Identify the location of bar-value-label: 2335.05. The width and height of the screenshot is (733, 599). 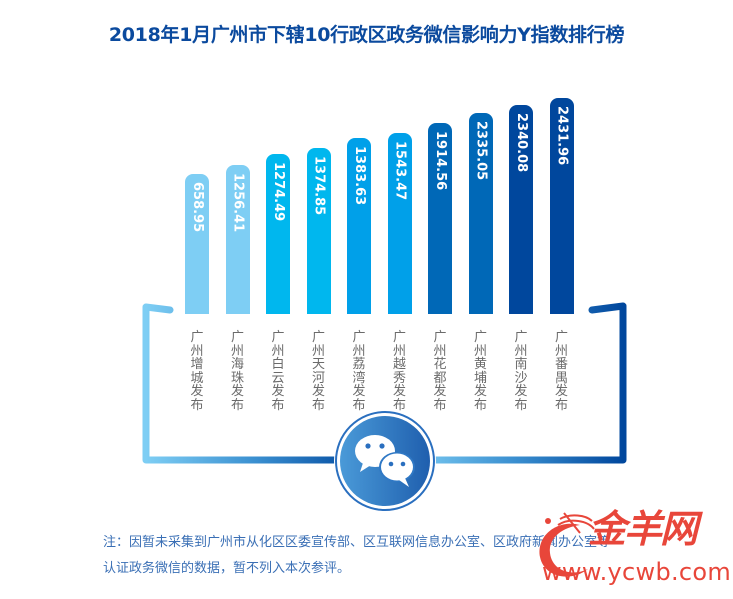
(481, 151).